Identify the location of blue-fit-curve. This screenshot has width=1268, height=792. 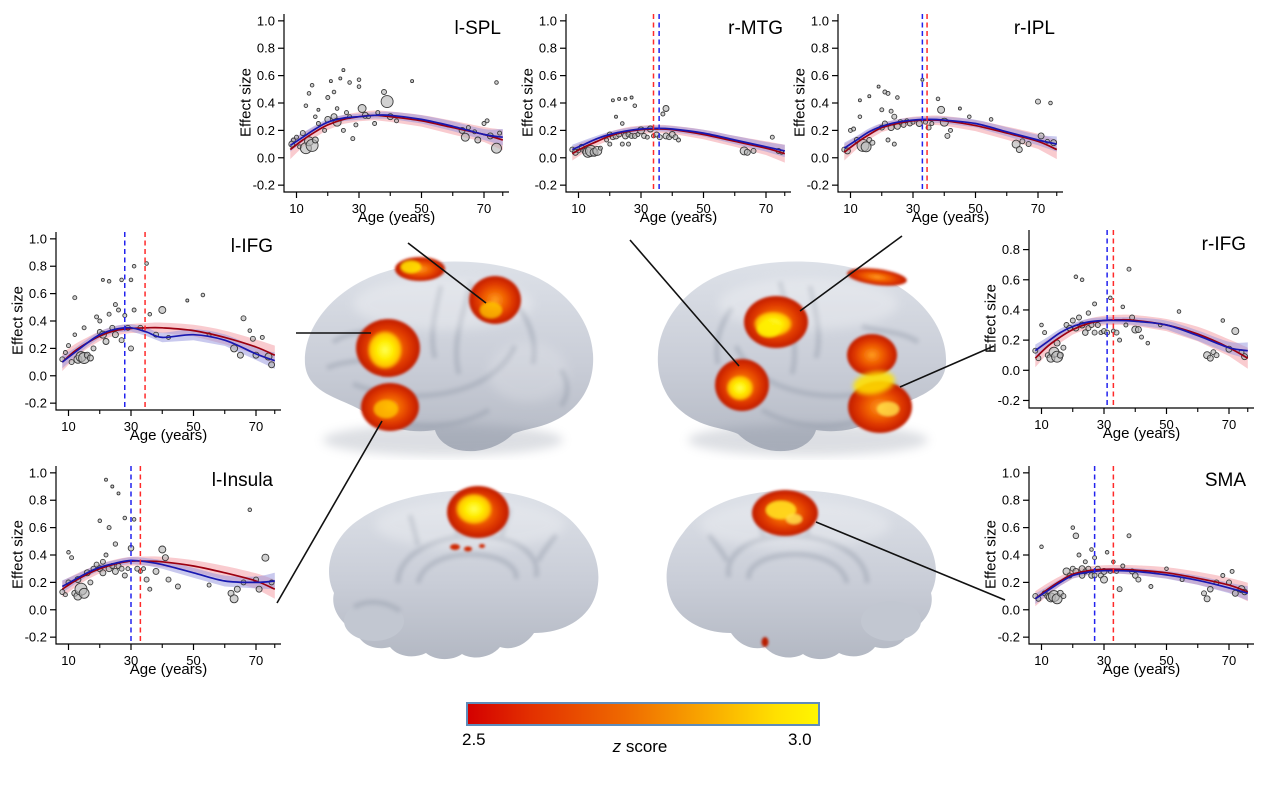
(1141, 584).